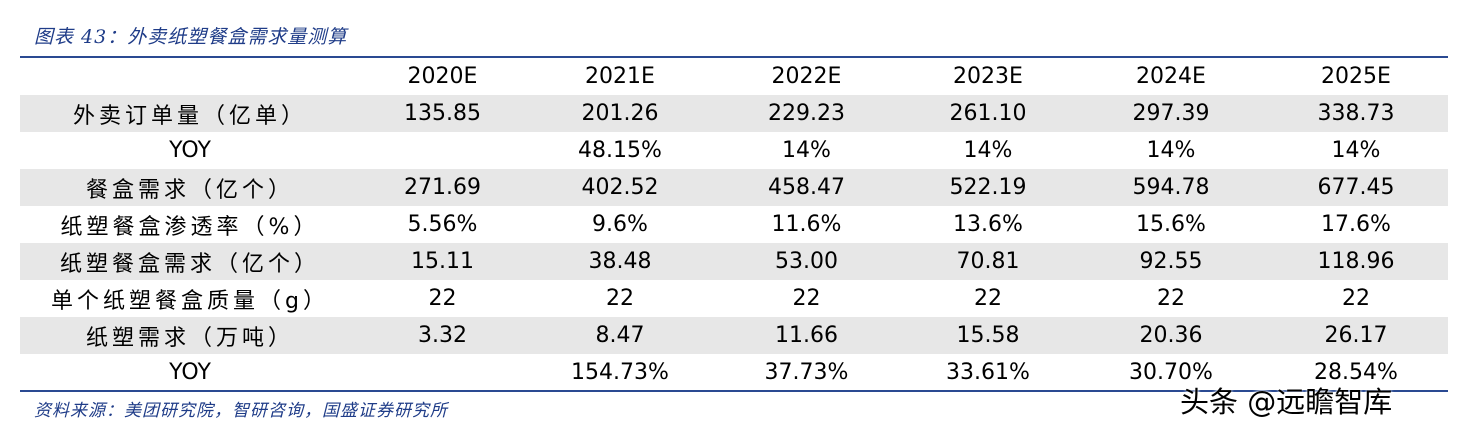 Image resolution: width=1470 pixels, height=431 pixels. I want to click on table-cell: 201.26, so click(620, 113).